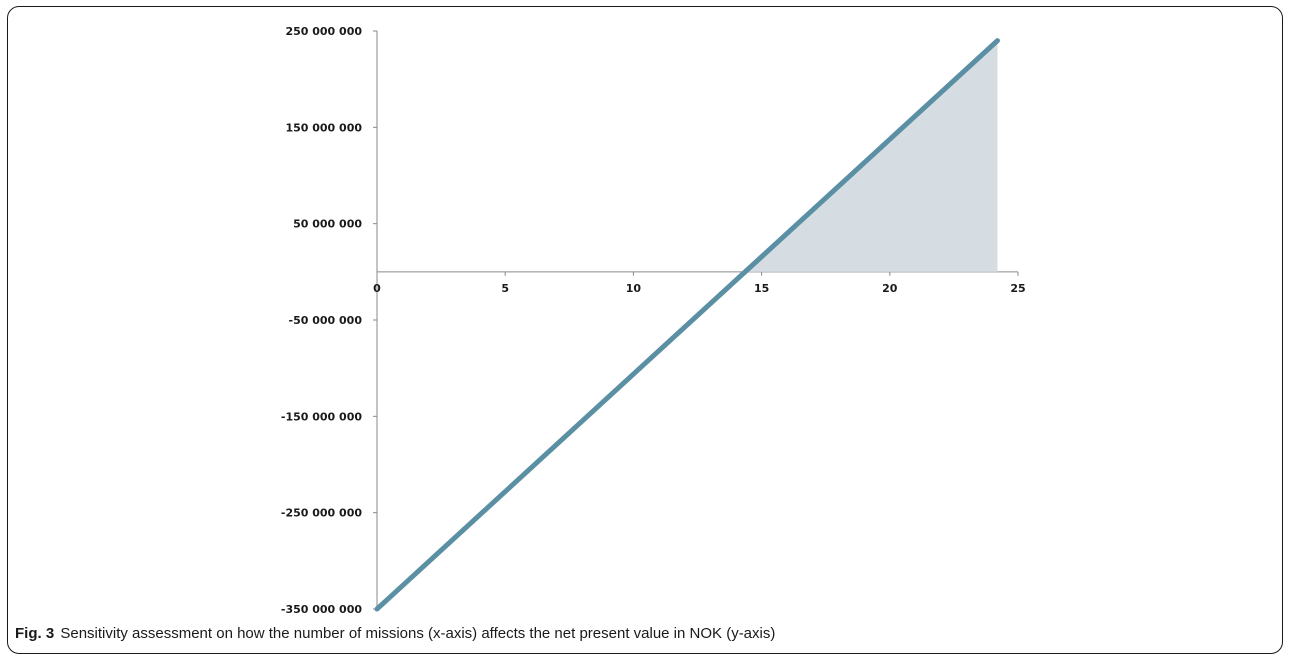  Describe the element at coordinates (761, 288) in the screenshot. I see `x-tick-label: 15` at that location.